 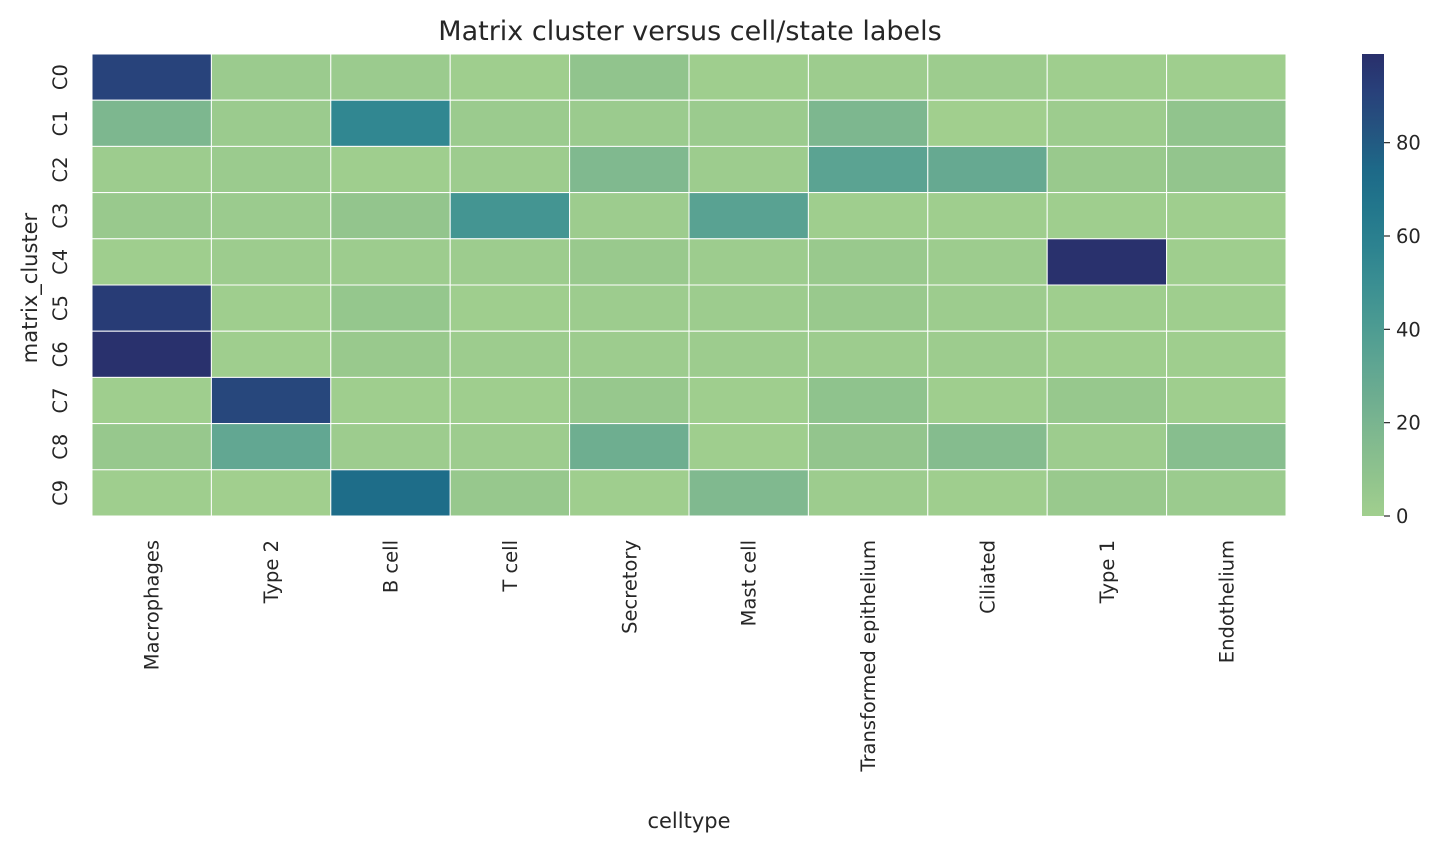 I want to click on y-tick-labels: C0 C1 C2 C3 C4 C5 C6 C7 C8 C9, so click(x=60, y=285).